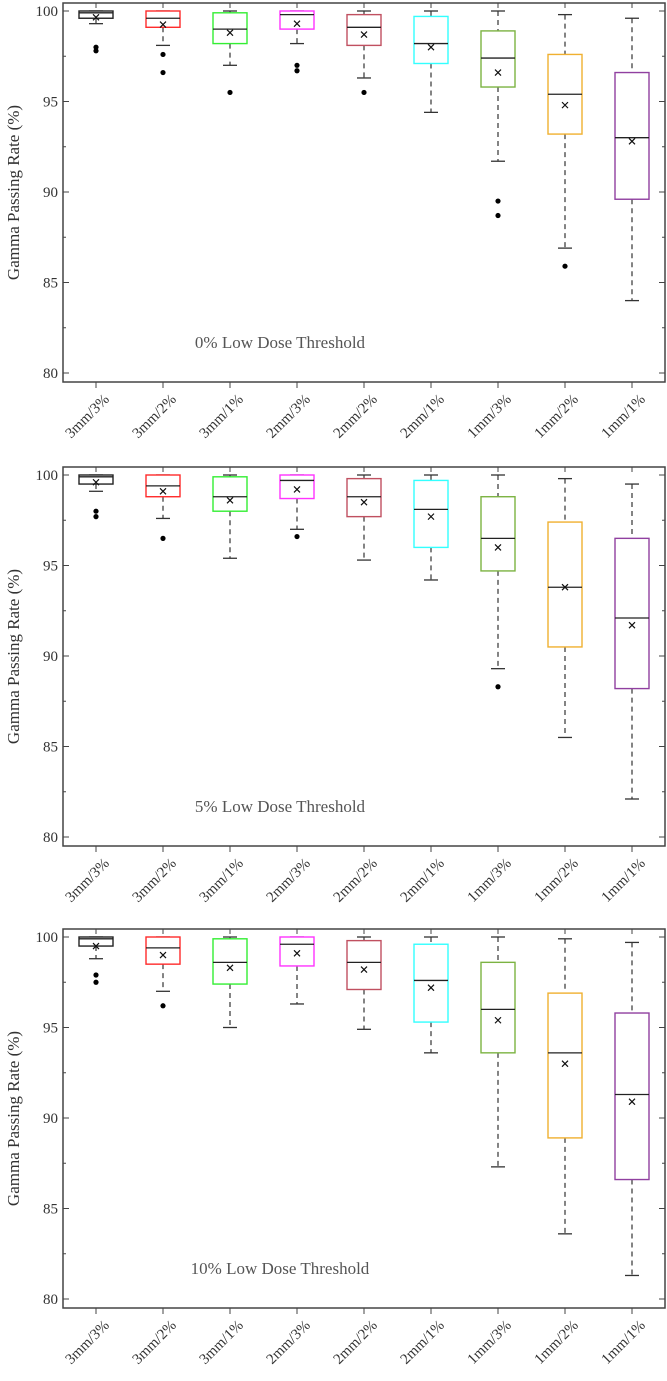  I want to click on x-tick-label: 2mm/3%, so click(289, 881).